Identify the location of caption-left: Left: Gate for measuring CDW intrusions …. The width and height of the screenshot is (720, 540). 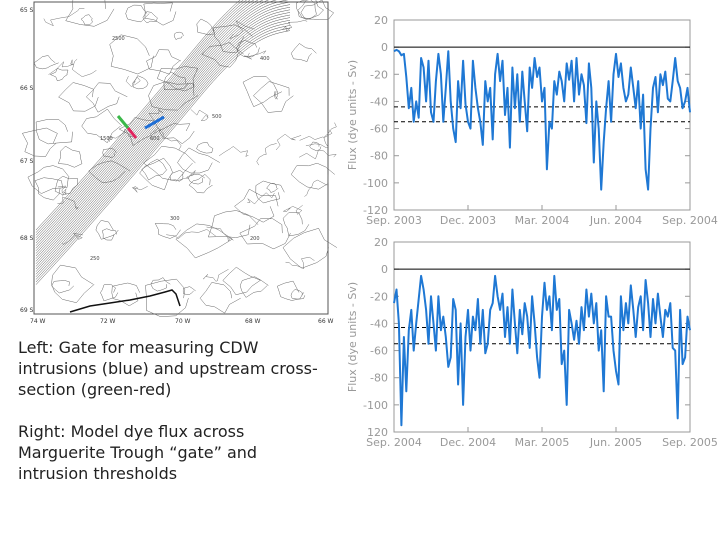
(168, 368).